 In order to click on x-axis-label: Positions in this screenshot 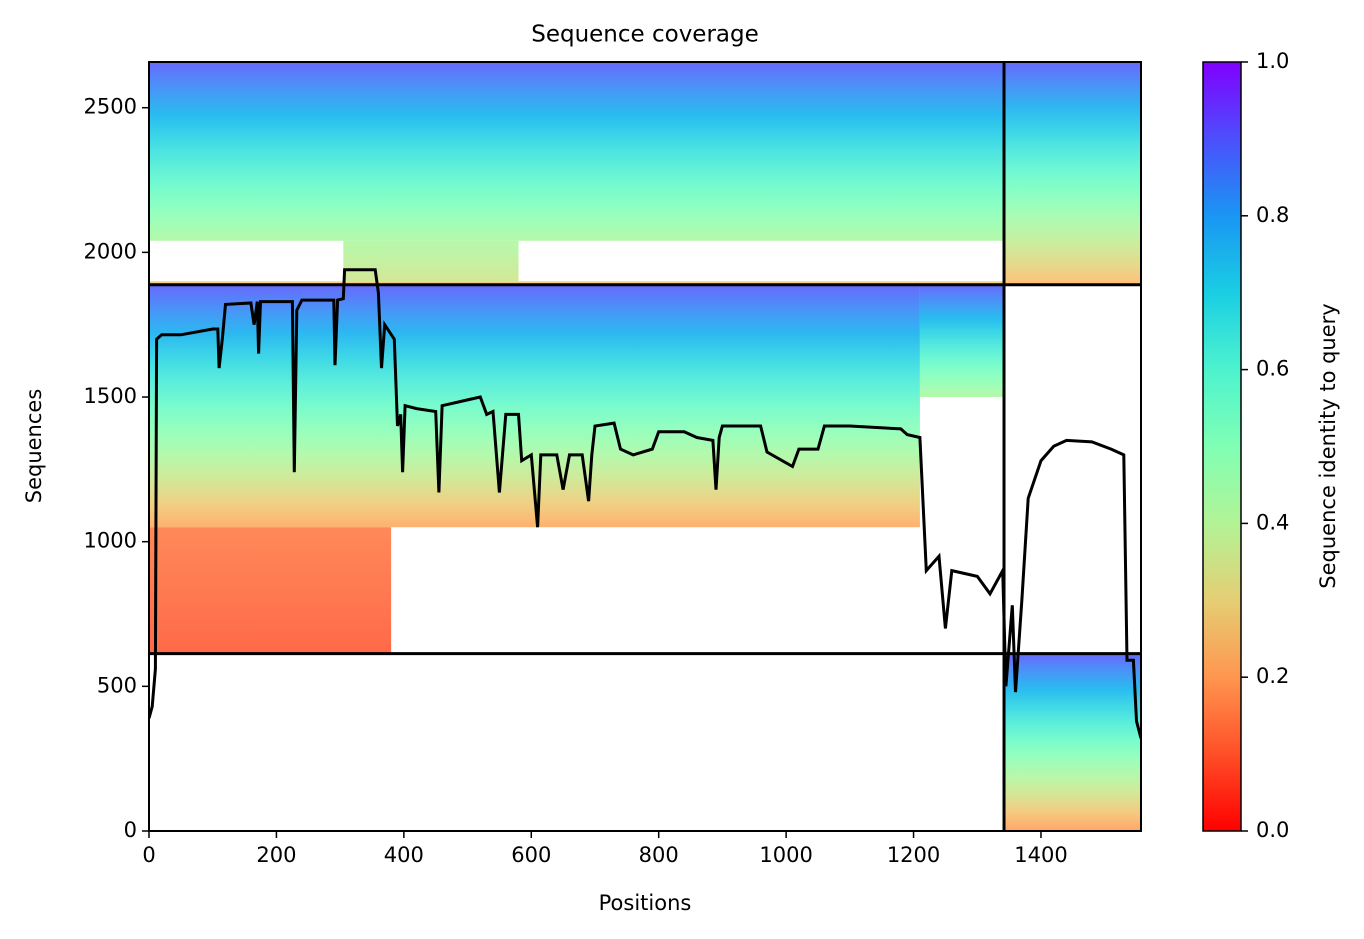, I will do `click(645, 903)`.